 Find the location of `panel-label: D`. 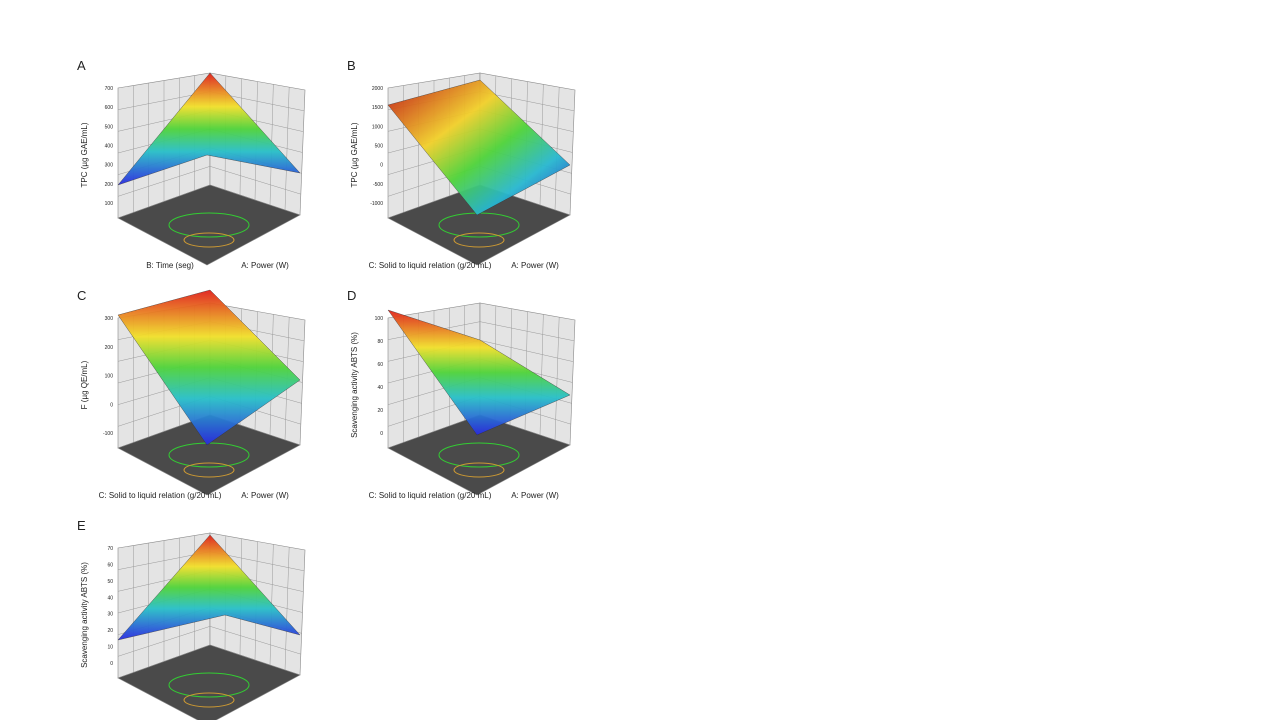

panel-label: D is located at coordinates (351, 295).